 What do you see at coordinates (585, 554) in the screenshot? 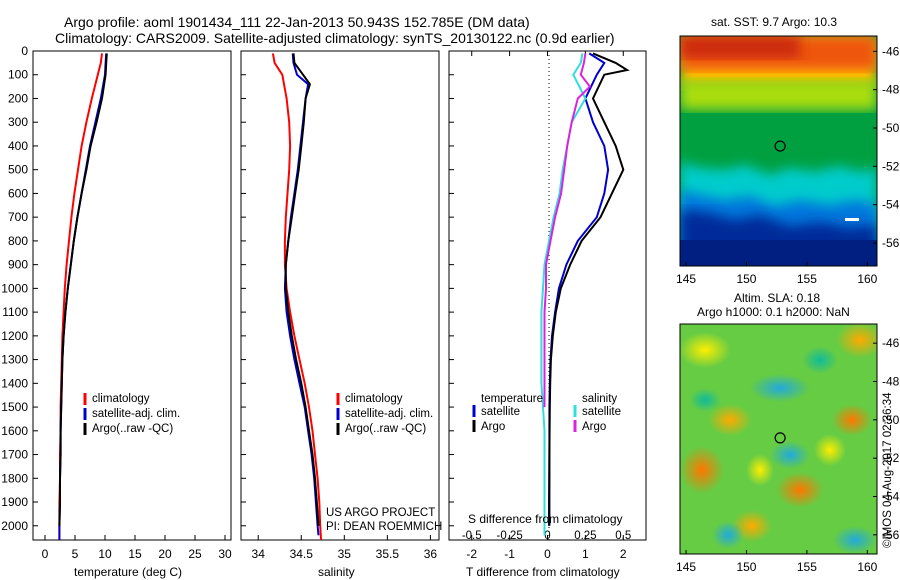
I see `t-difference-tick-label: 1` at bounding box center [585, 554].